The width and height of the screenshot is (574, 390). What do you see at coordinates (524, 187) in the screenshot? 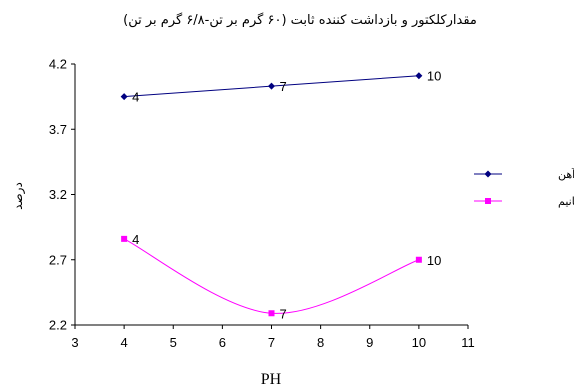
I see `legend: اکسید آهن اکسید تیتانیم` at bounding box center [524, 187].